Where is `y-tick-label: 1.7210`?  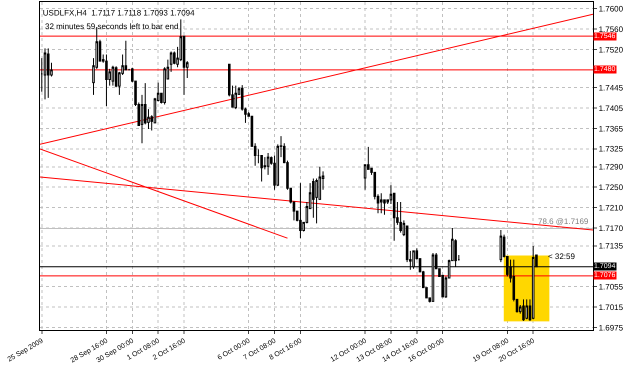
y-tick-label: 1.7210 is located at coordinates (611, 207).